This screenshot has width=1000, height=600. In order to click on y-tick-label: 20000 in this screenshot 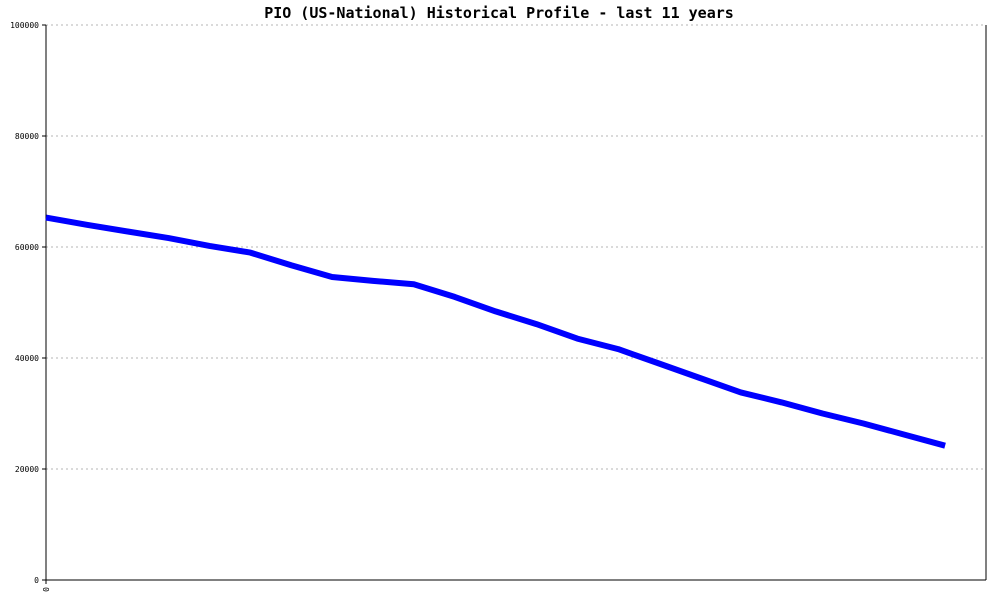, I will do `click(27, 469)`.